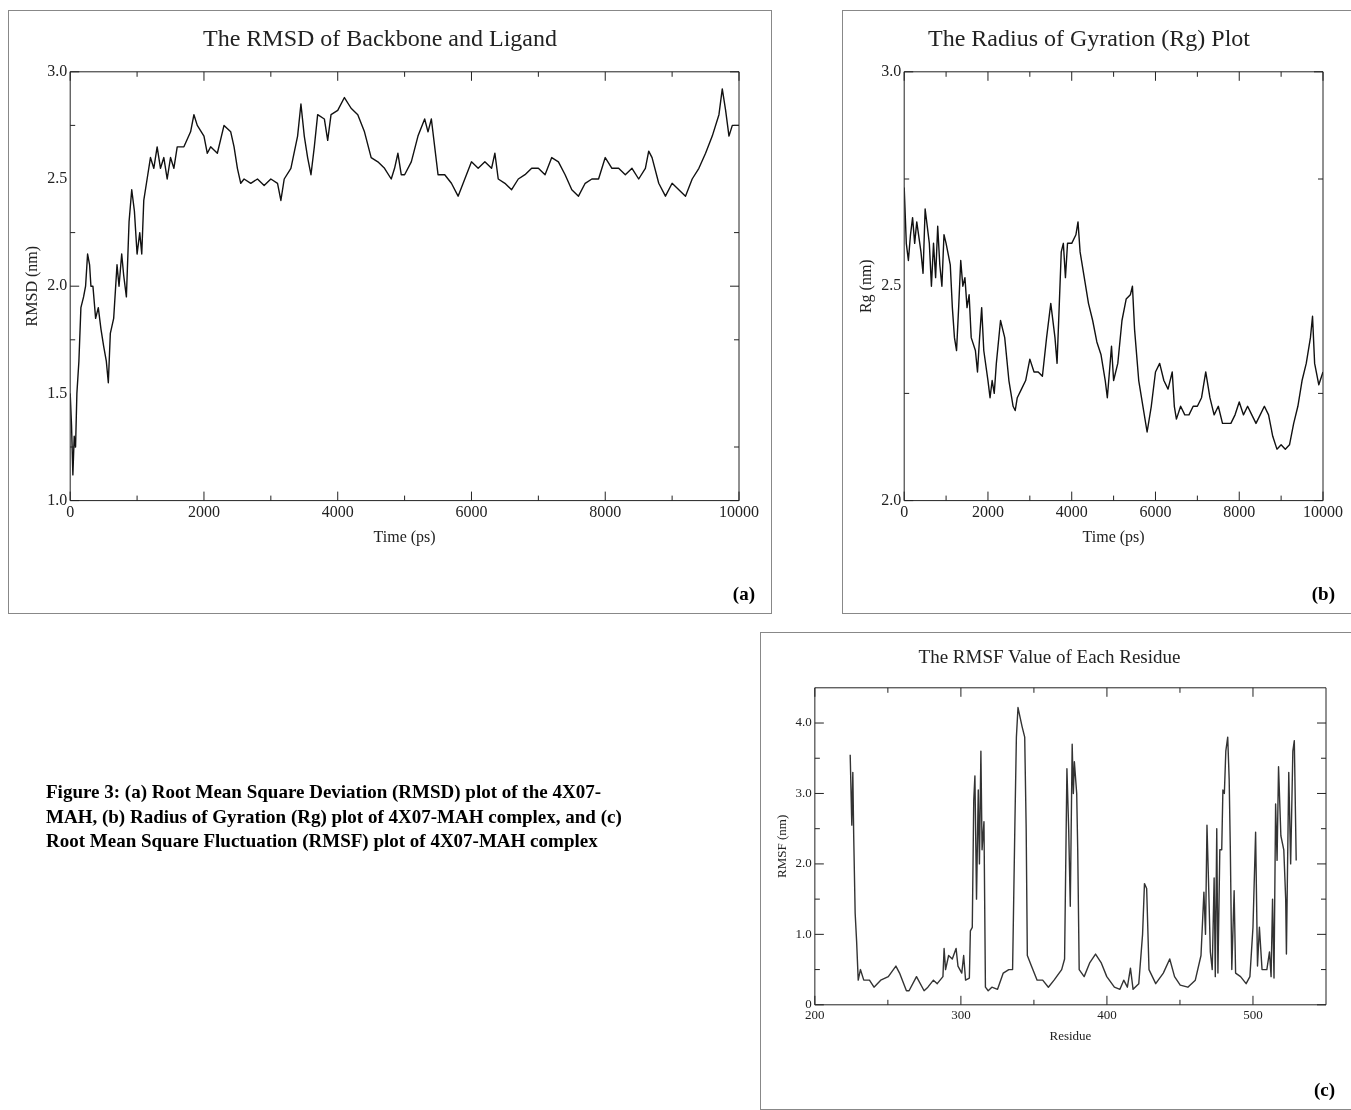  What do you see at coordinates (1070, 1035) in the screenshot?
I see `x-axis-title: Residue` at bounding box center [1070, 1035].